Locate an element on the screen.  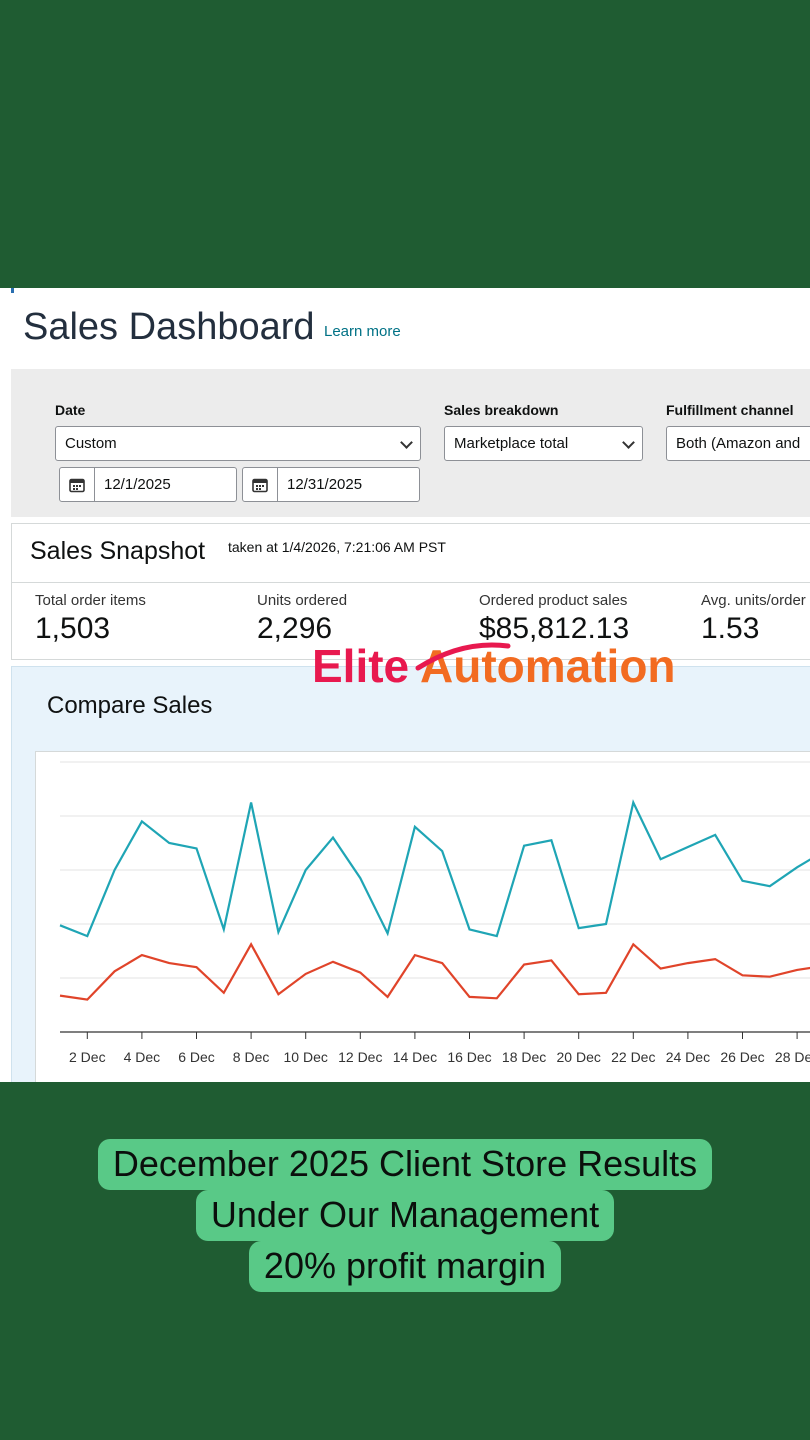
start-date-field: 12/1/2025 is located at coordinates (148, 484).